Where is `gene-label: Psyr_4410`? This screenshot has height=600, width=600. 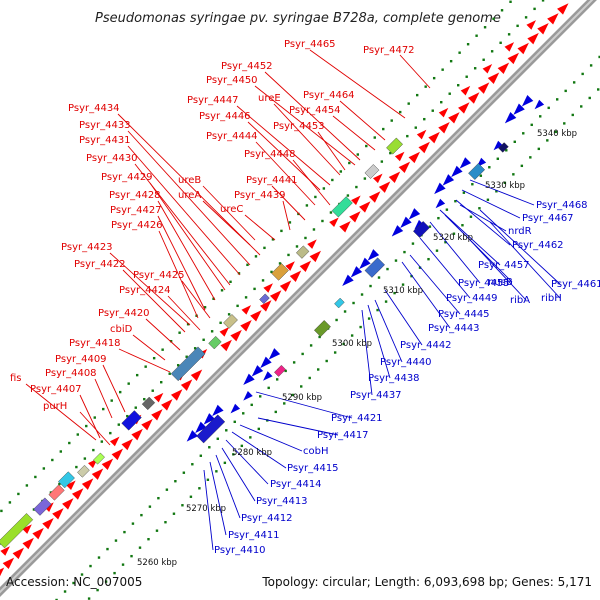 gene-label: Psyr_4410 is located at coordinates (240, 550).